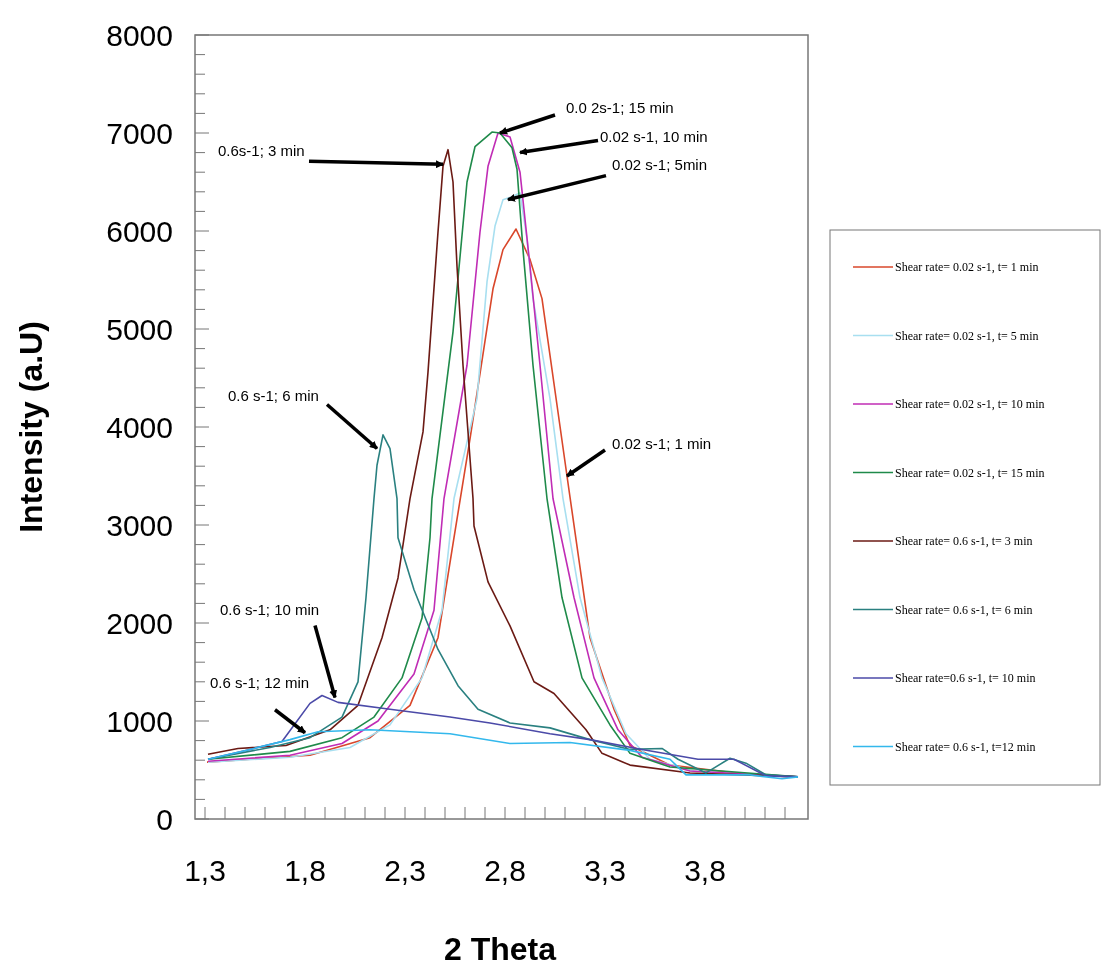 This screenshot has height=973, width=1103. Describe the element at coordinates (205, 870) in the screenshot. I see `x-tick-label: 1,3` at that location.